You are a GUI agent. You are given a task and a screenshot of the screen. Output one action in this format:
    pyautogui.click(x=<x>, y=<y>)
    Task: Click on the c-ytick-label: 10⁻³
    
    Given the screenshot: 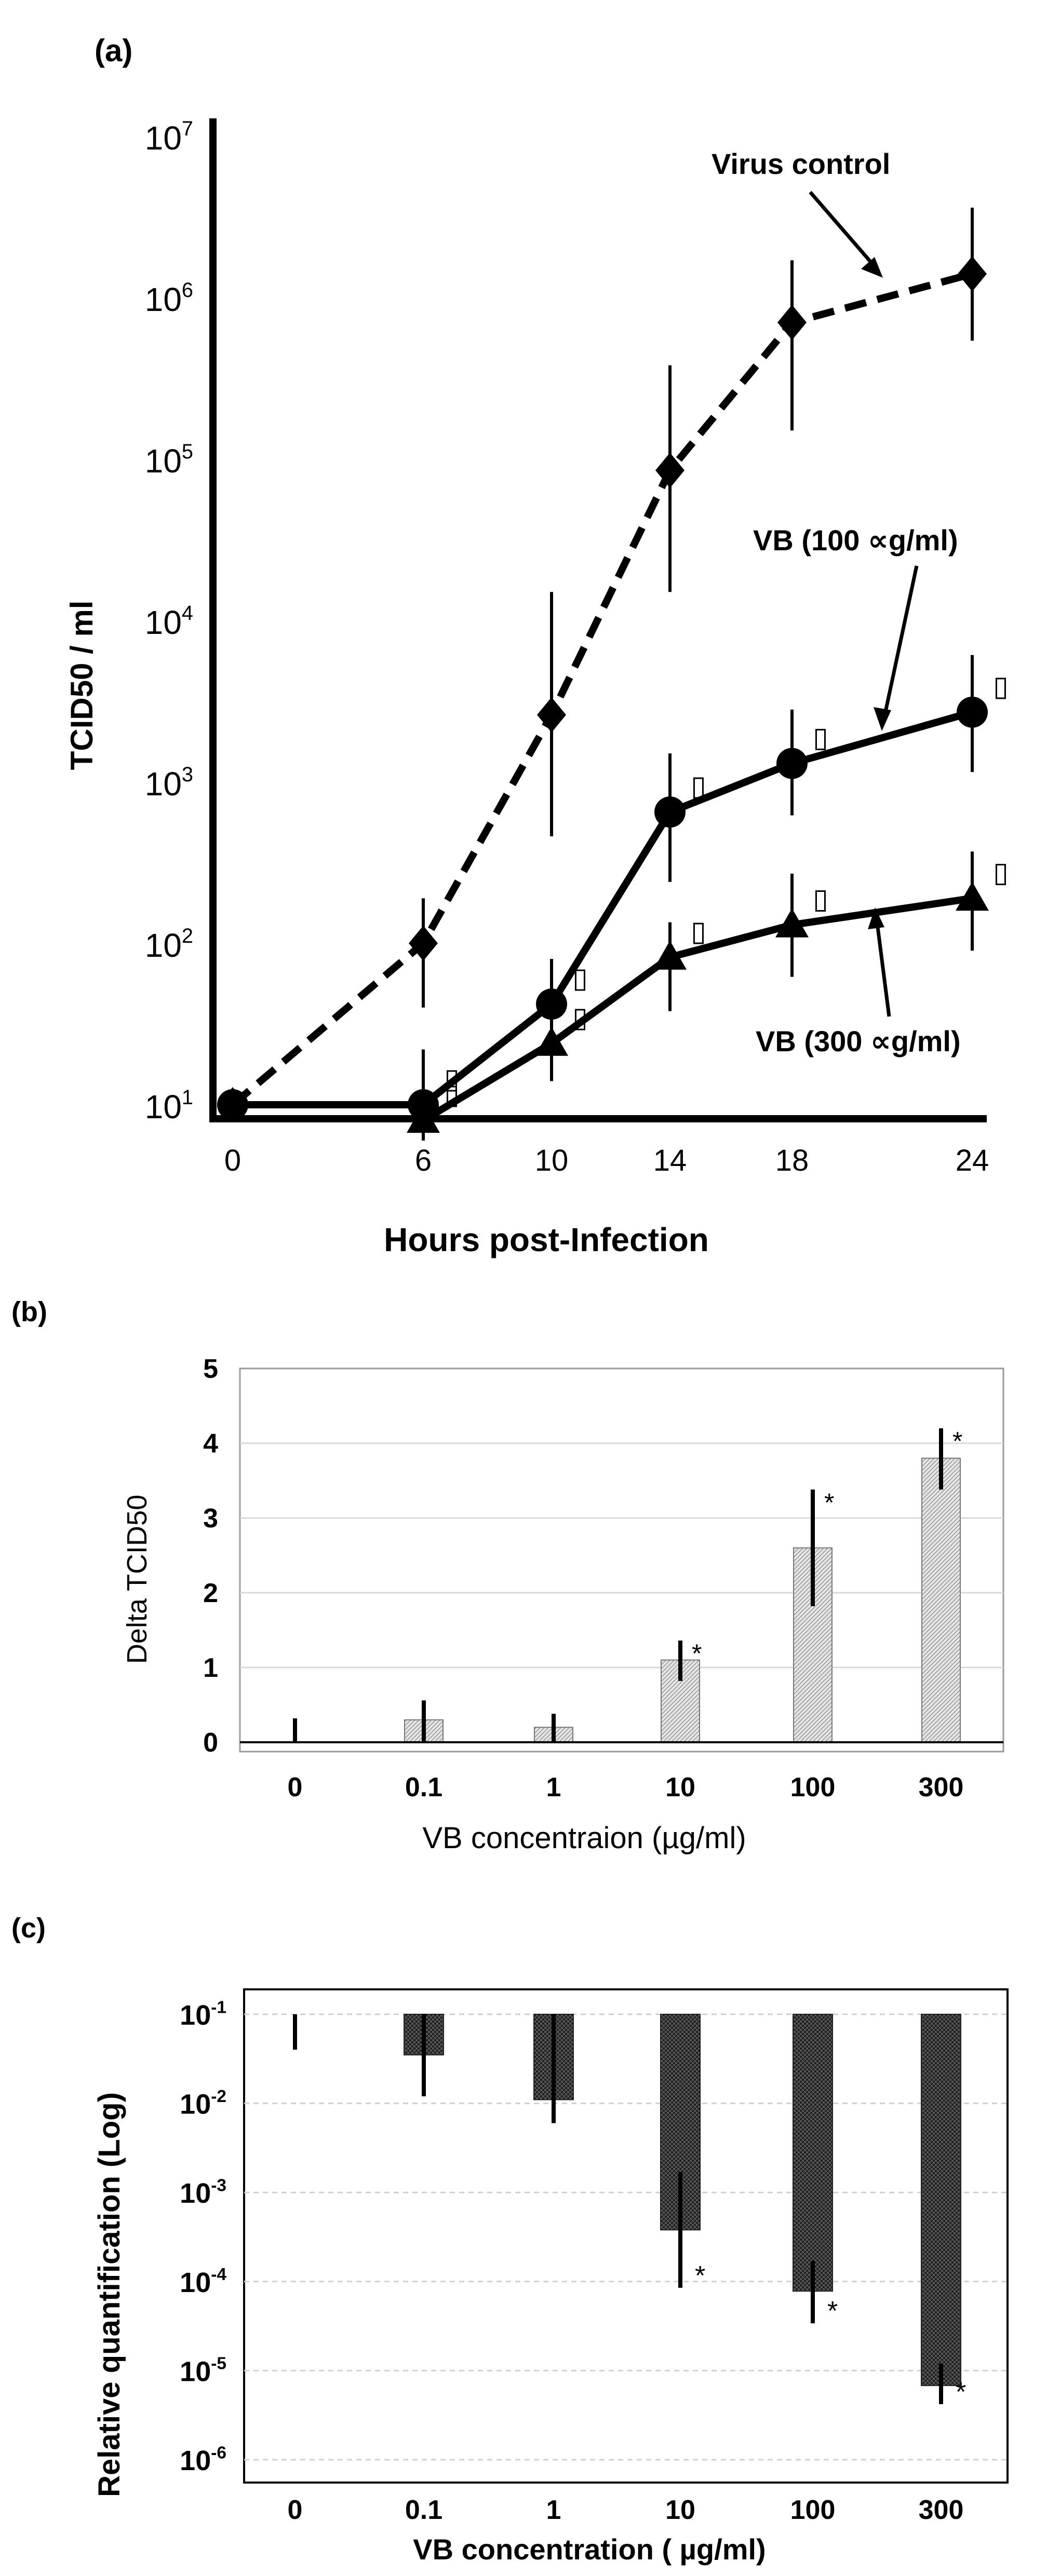 What is the action you would take?
    pyautogui.click(x=203, y=2192)
    